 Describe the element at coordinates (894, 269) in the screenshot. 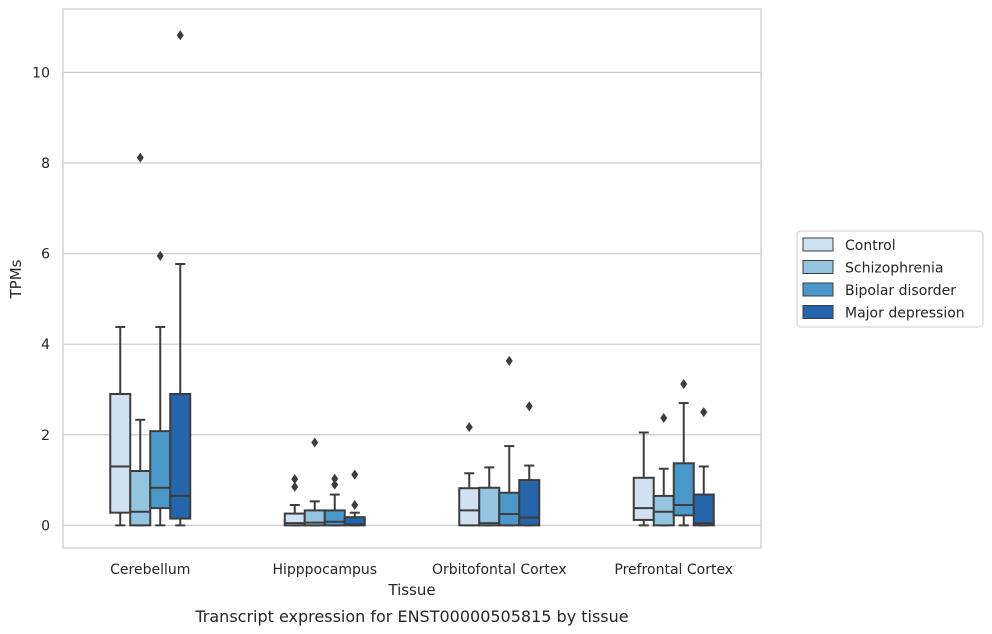

I see `legend-label: Schizophrenia` at that location.